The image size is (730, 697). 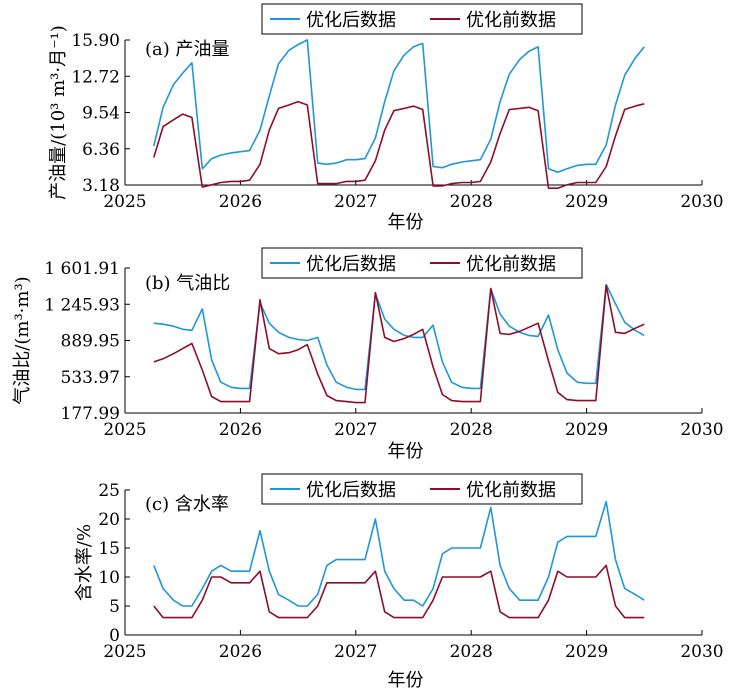 I want to click on y-tick-label: 15.90, so click(x=95, y=41).